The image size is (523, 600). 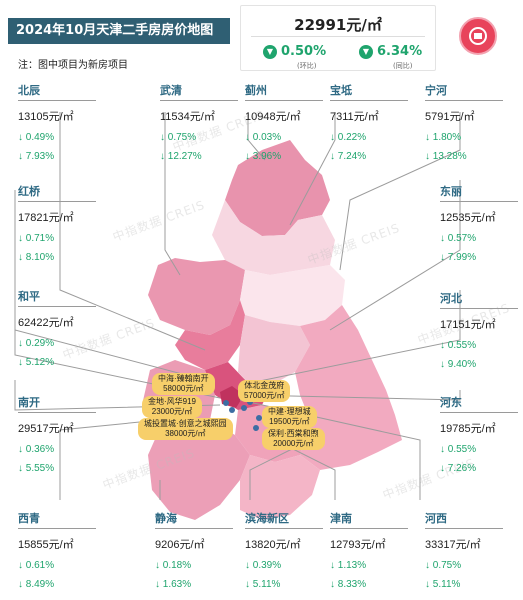 I want to click on leader-wuqing, so click(x=172, y=194).